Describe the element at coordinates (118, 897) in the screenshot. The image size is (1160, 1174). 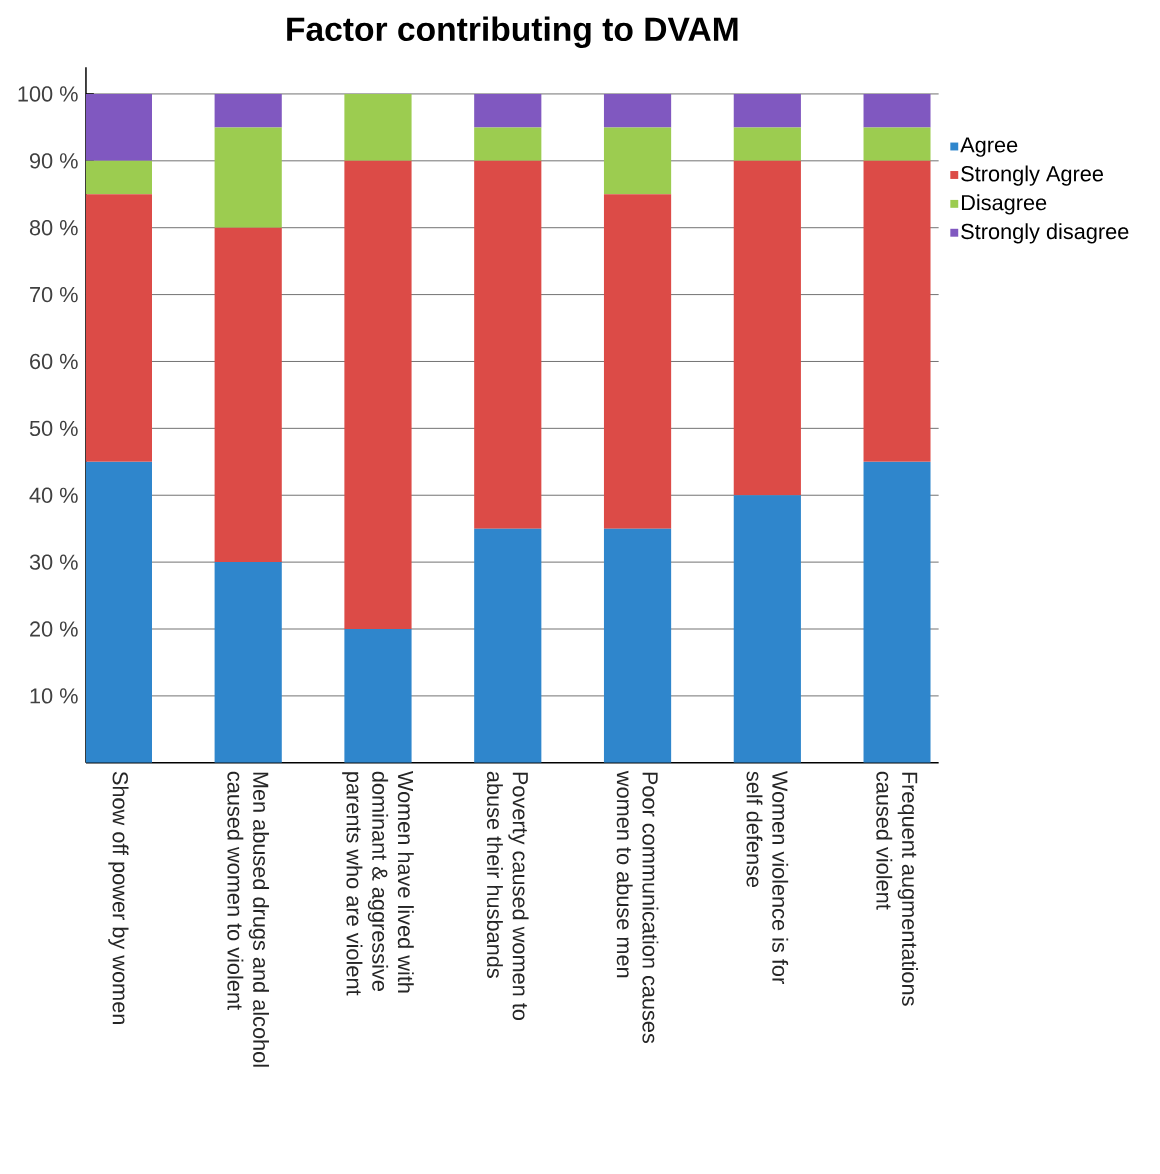
I see `x-tick-label: Show off power by women` at that location.